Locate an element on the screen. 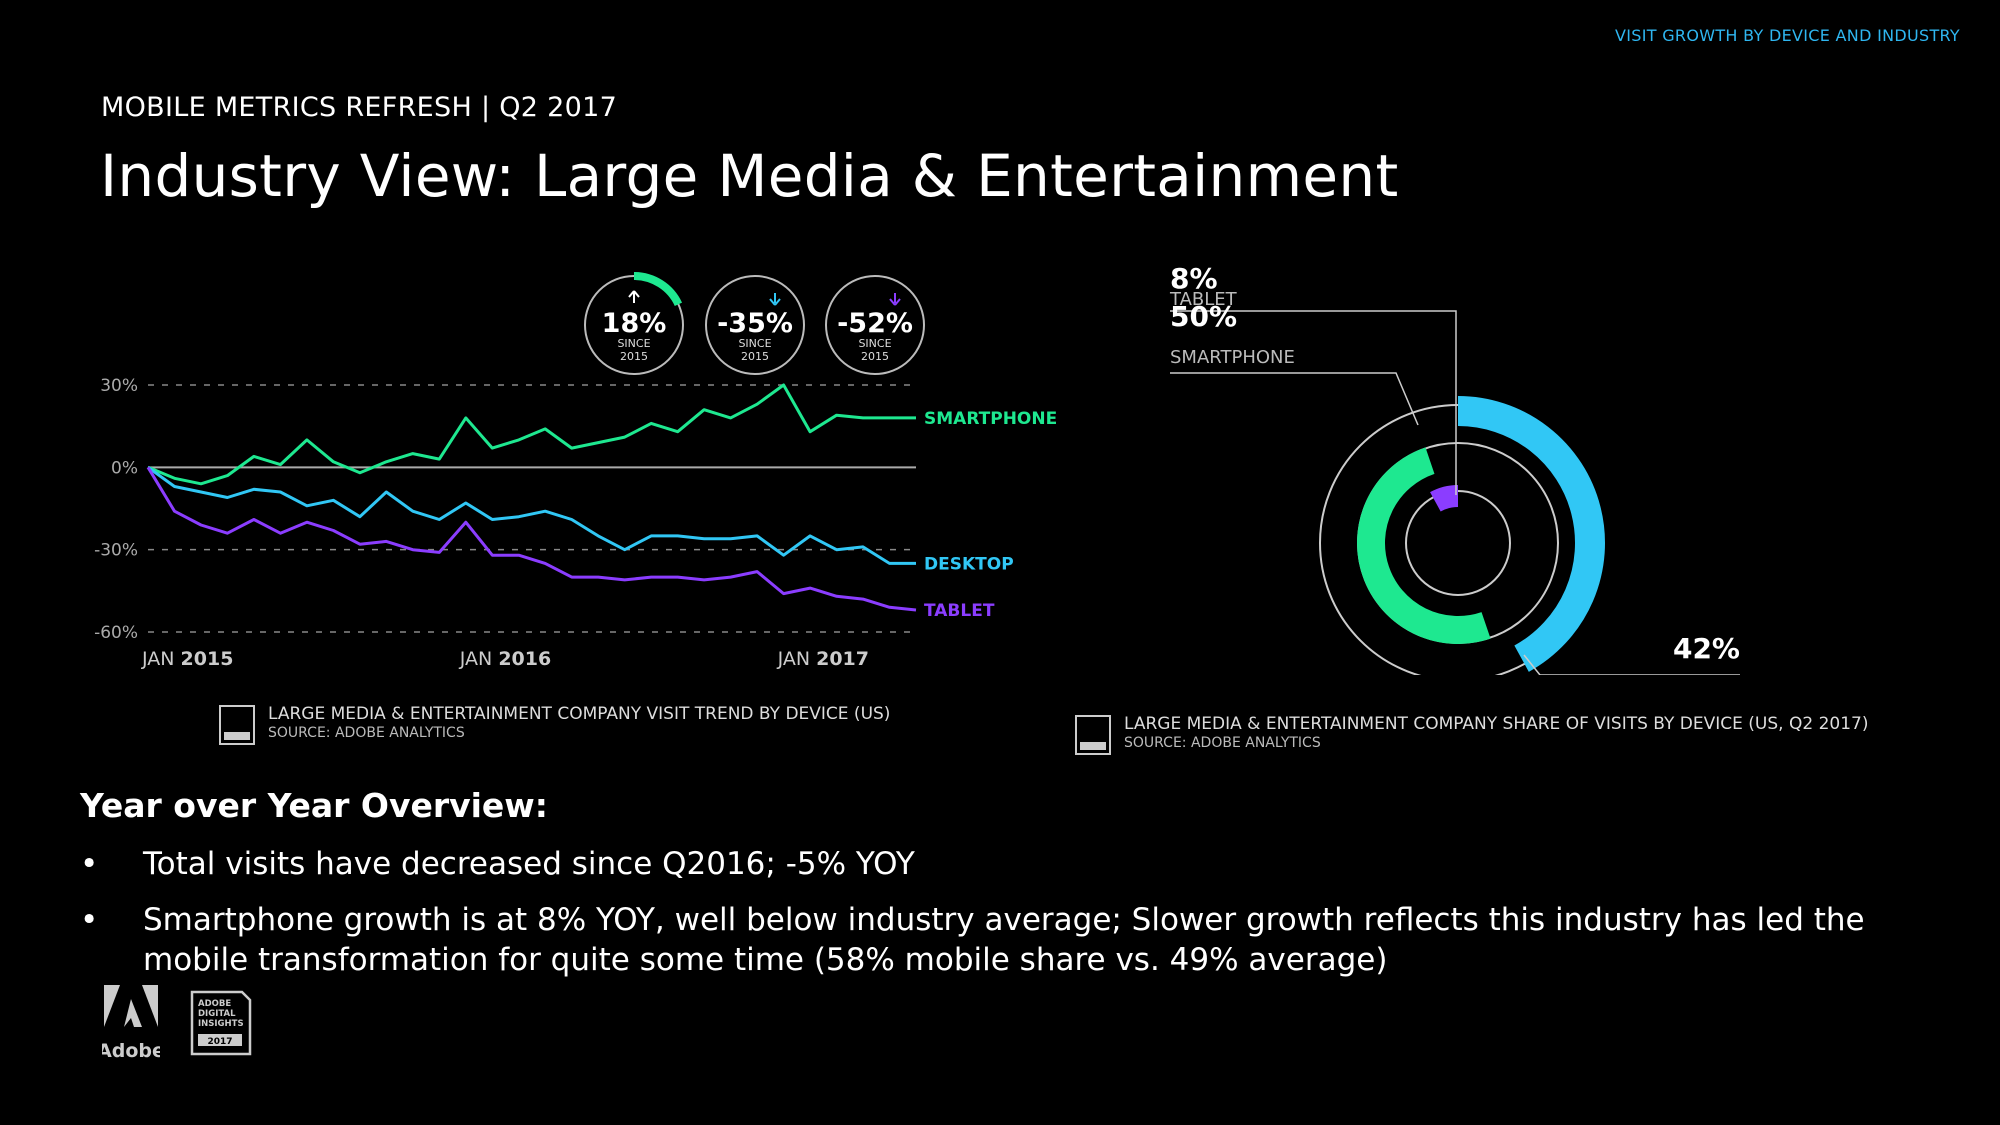 This screenshot has width=2000, height=1125. svg-text: INSIGHTS is located at coordinates (221, 1024).